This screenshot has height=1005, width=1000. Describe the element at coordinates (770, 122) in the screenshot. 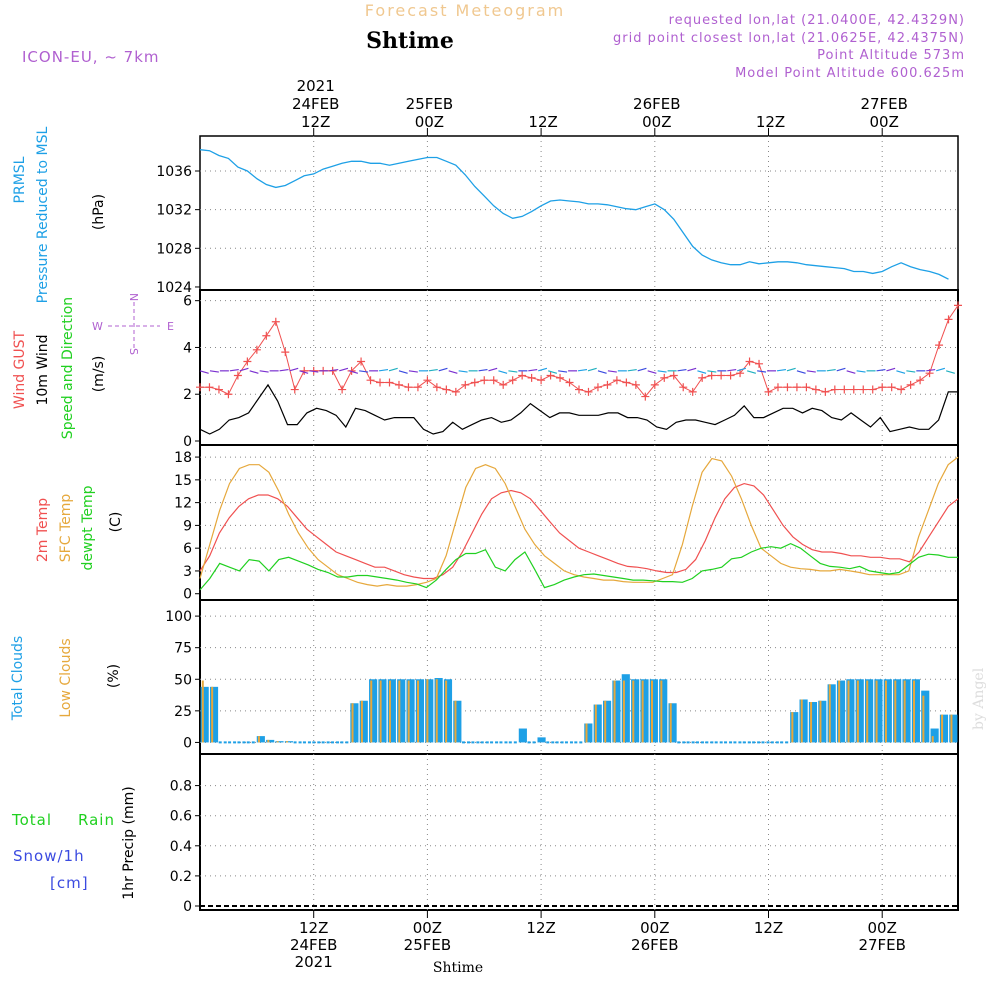

I see `top-hour-label: 12Z` at that location.